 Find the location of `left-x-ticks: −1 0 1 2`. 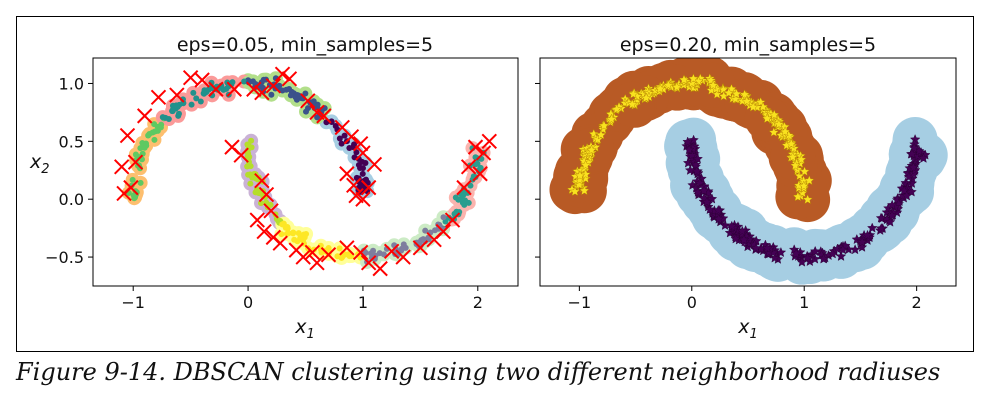

left-x-ticks: −1 0 1 2 is located at coordinates (302, 299).